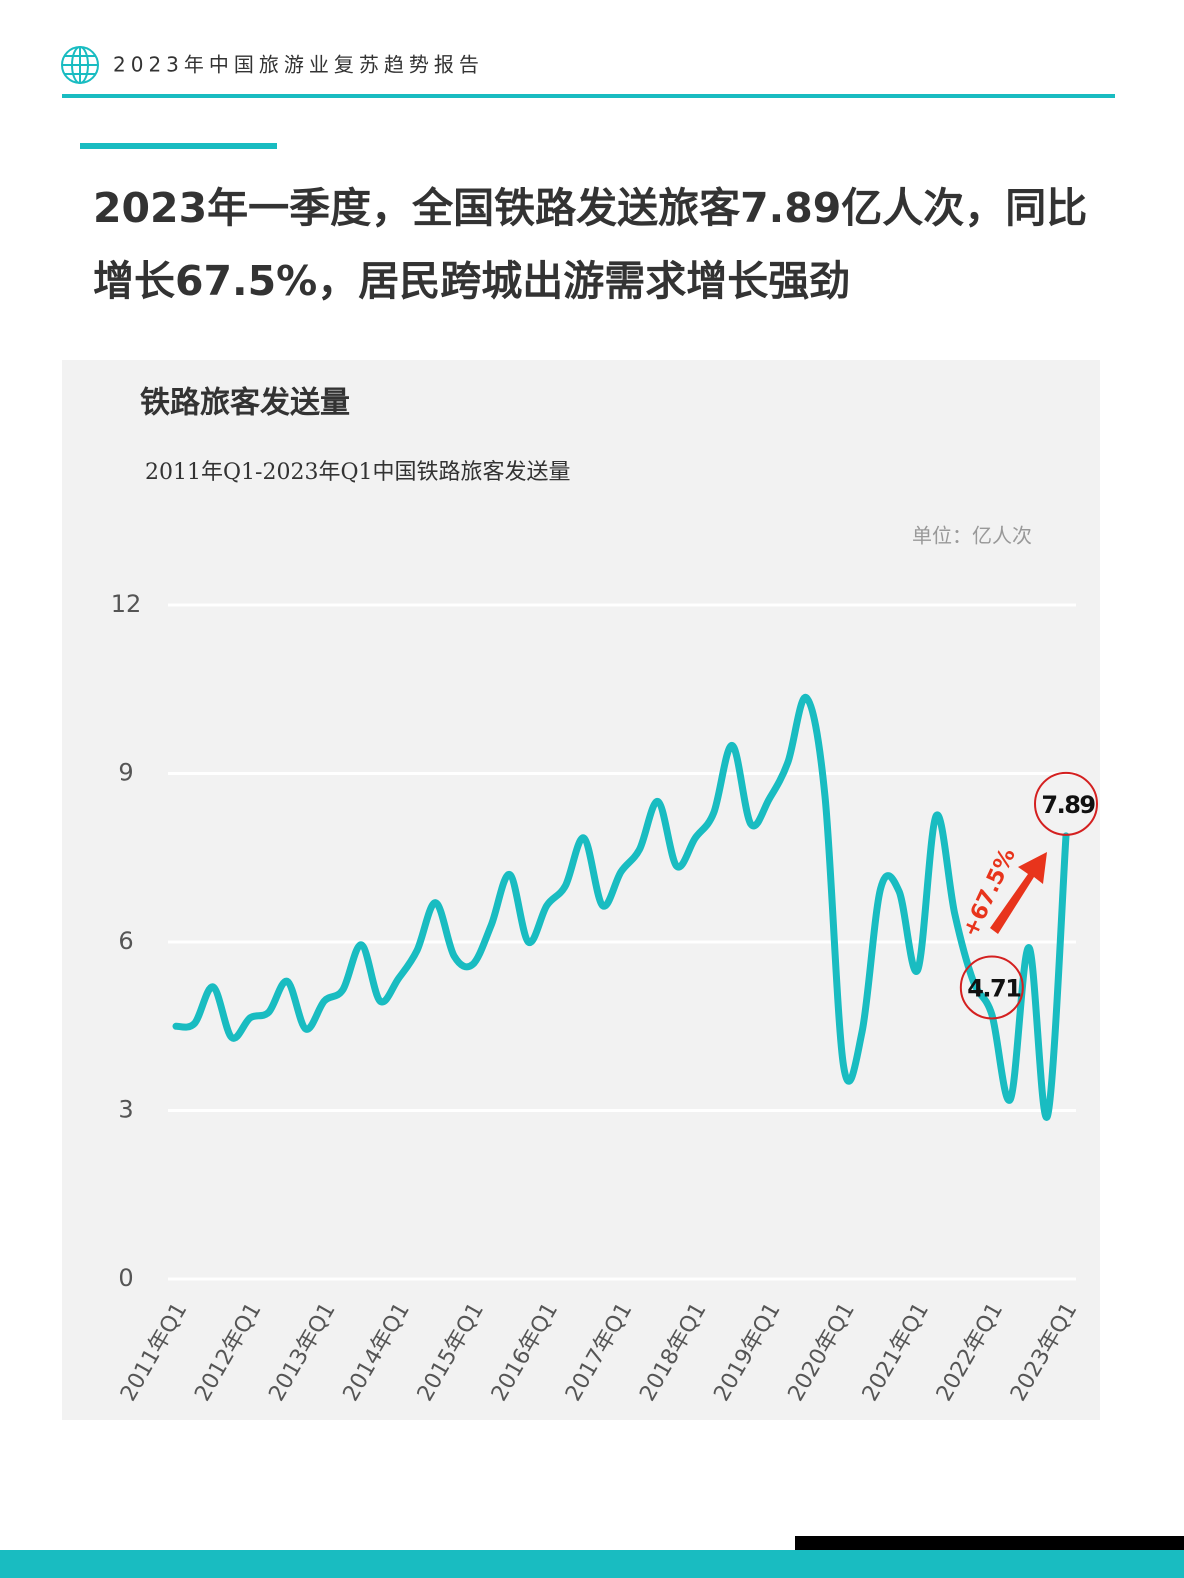 The width and height of the screenshot is (1184, 1578). Describe the element at coordinates (592, 1564) in the screenshot. I see `footer-band` at that location.